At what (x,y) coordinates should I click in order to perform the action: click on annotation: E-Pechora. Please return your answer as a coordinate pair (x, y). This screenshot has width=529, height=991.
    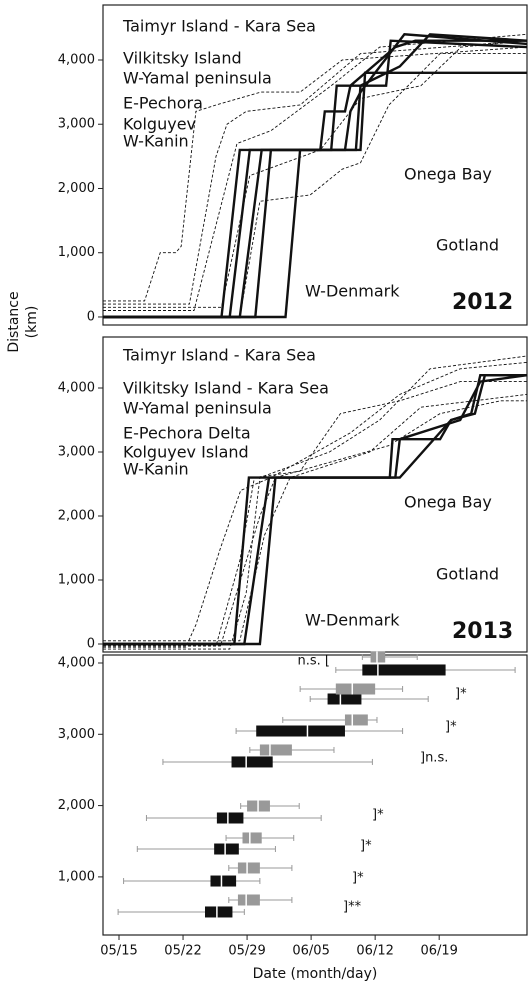
    Looking at the image, I should click on (163, 103).